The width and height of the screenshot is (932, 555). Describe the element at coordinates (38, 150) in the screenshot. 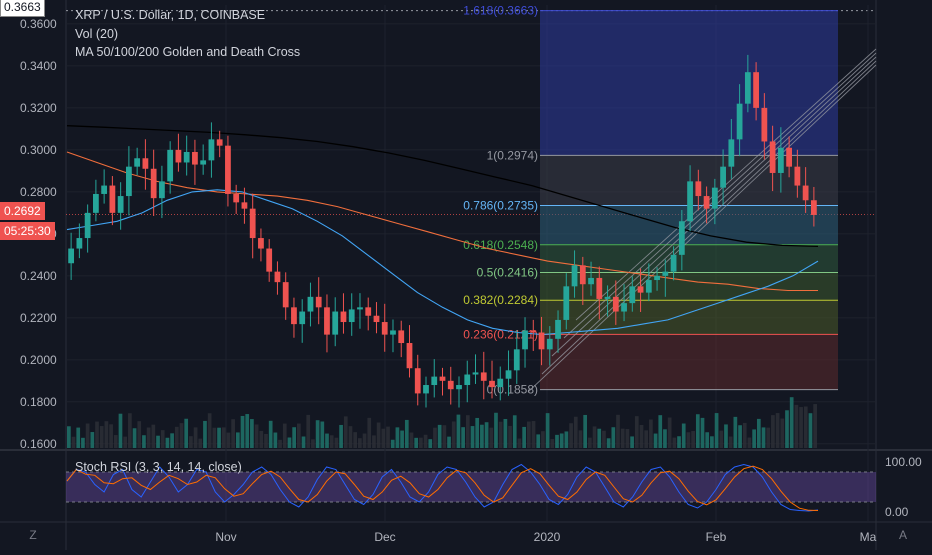

I see `price-tick-label: 0.3000` at that location.